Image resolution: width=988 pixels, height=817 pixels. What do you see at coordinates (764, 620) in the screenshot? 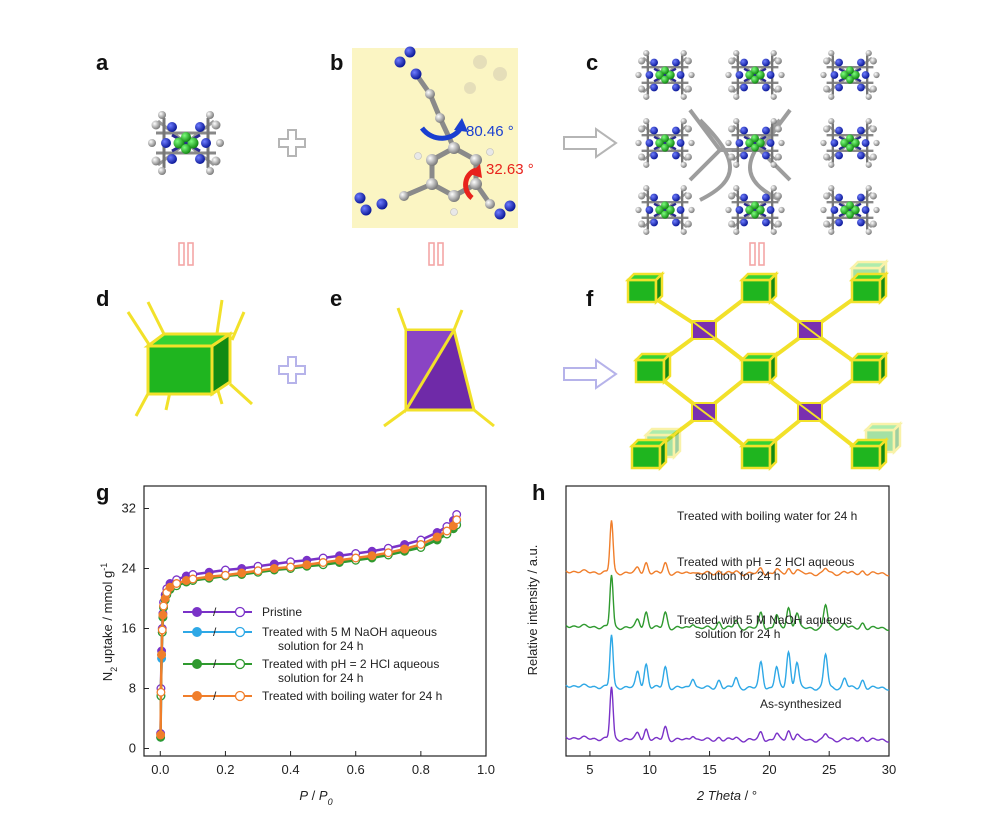
I see `h-pattern-label: Treated with 5 M NaOH aqueous` at bounding box center [764, 620].